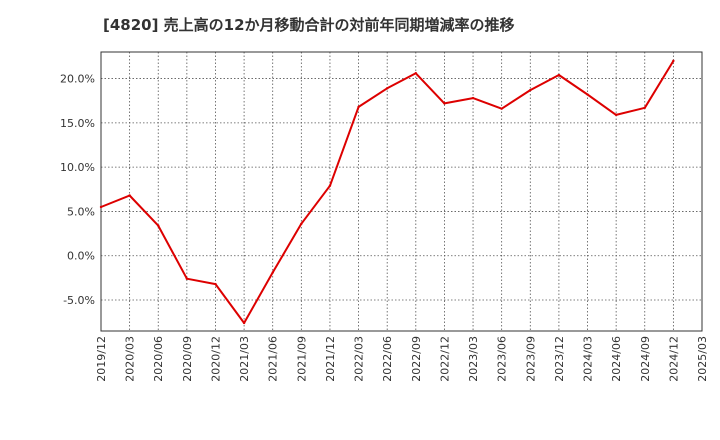  What do you see at coordinates (81, 211) in the screenshot?
I see `y-tick-label: 5.0%` at bounding box center [81, 211].